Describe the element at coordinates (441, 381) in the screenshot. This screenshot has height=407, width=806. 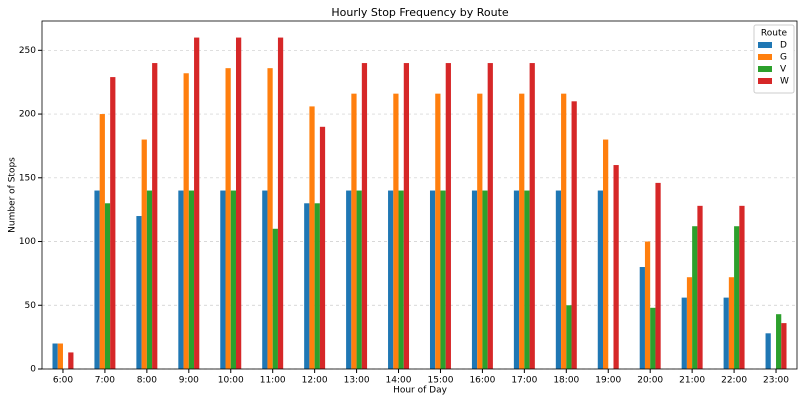
I see `x-tick-label: 15:00` at that location.